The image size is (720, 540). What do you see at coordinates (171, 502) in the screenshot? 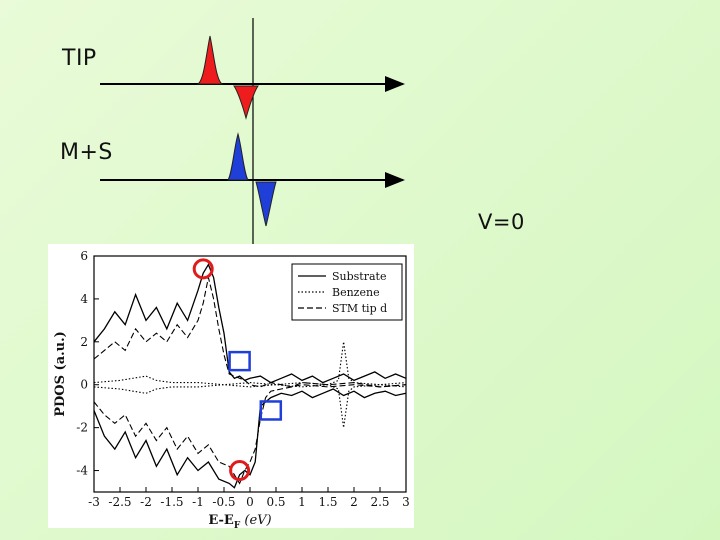
I see `x-tick-label: -1.5` at bounding box center [171, 502].